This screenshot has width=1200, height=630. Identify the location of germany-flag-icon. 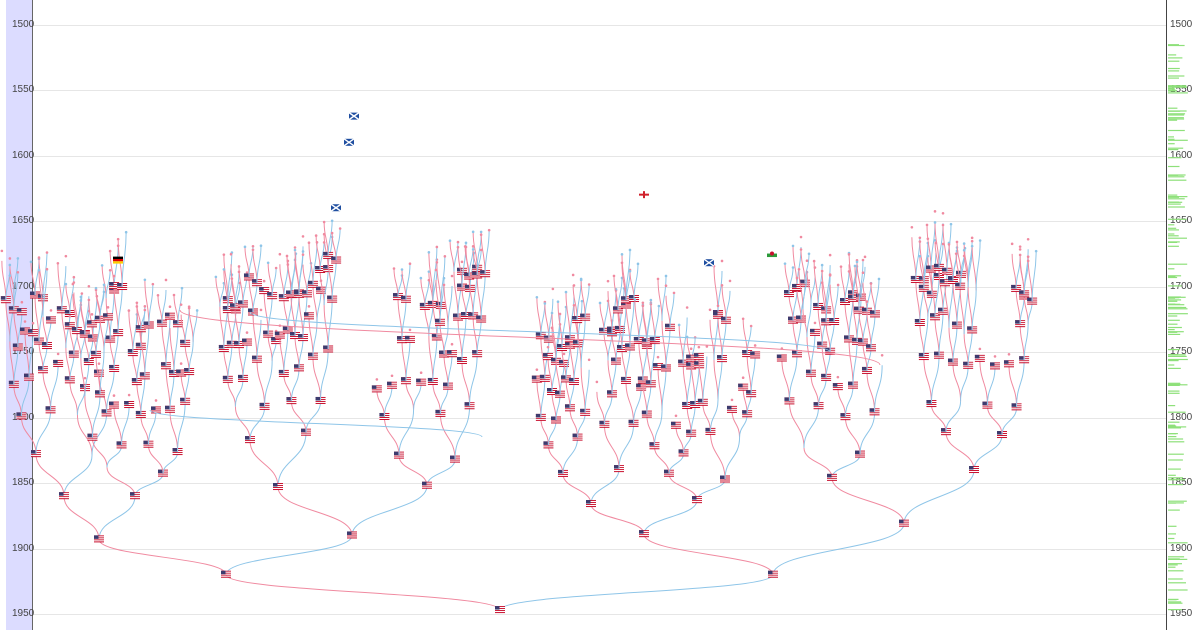
(118, 260).